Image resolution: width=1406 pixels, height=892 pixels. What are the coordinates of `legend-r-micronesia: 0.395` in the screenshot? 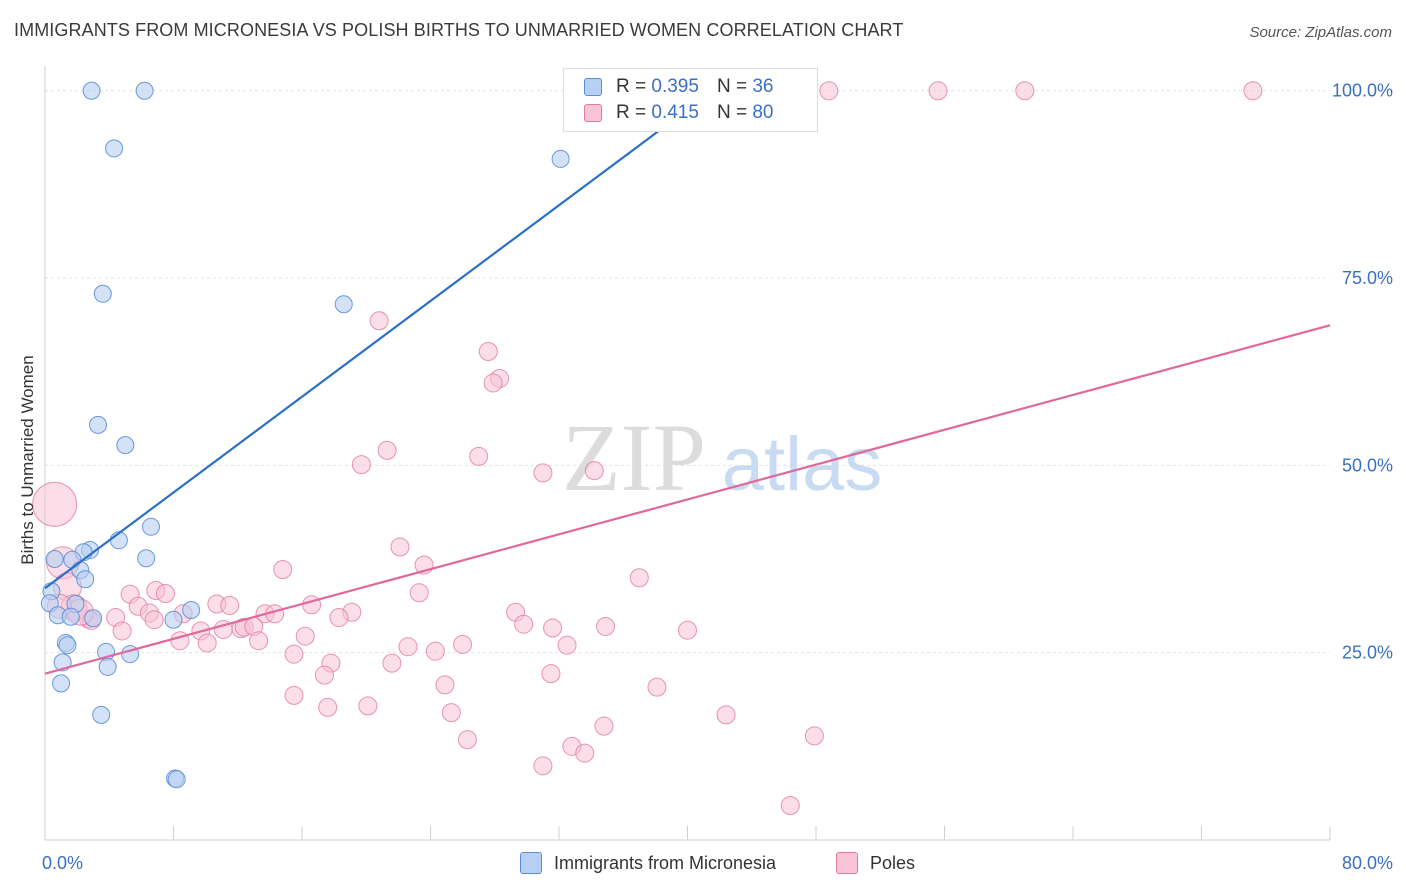 It's located at (675, 86).